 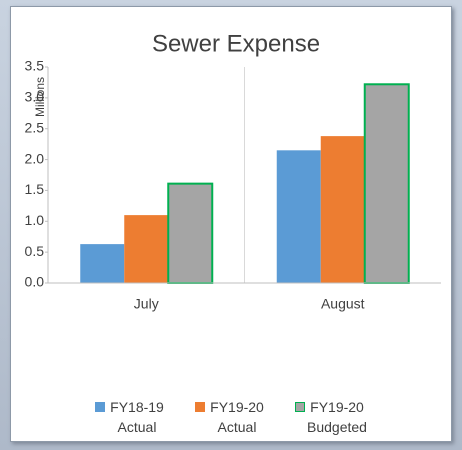 What do you see at coordinates (35, 282) in the screenshot?
I see `y-tick-label: 0.0` at bounding box center [35, 282].